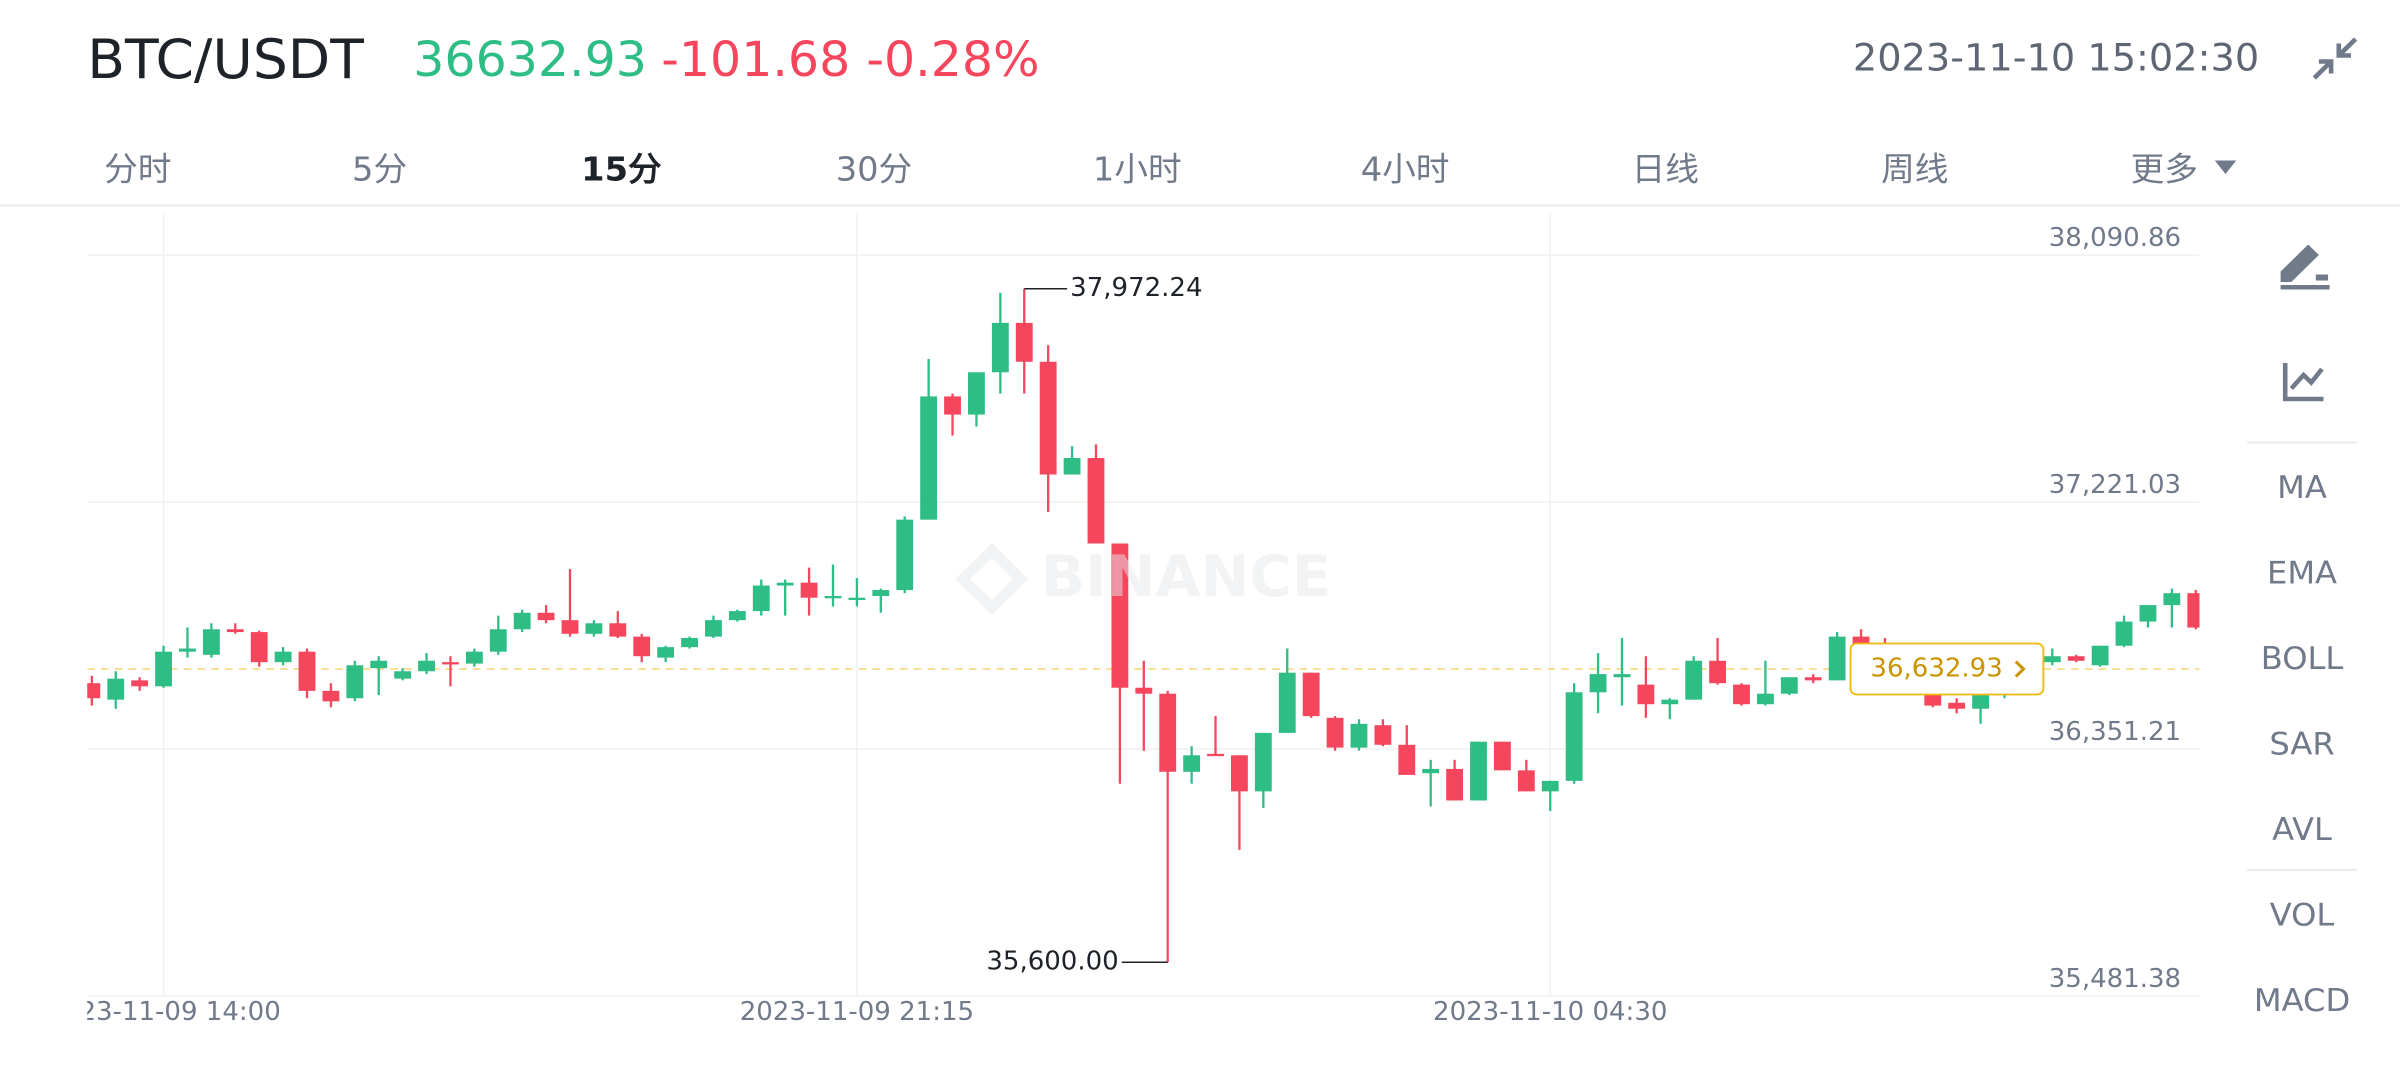 The width and height of the screenshot is (2400, 1080). Describe the element at coordinates (2302, 829) in the screenshot. I see `indicator: AVL` at that location.